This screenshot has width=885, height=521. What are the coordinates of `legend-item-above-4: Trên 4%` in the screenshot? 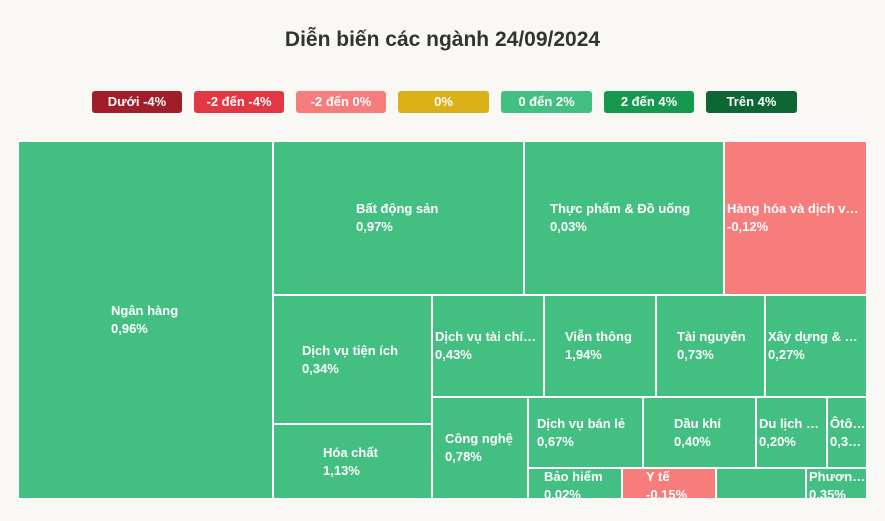 It's located at (751, 102).